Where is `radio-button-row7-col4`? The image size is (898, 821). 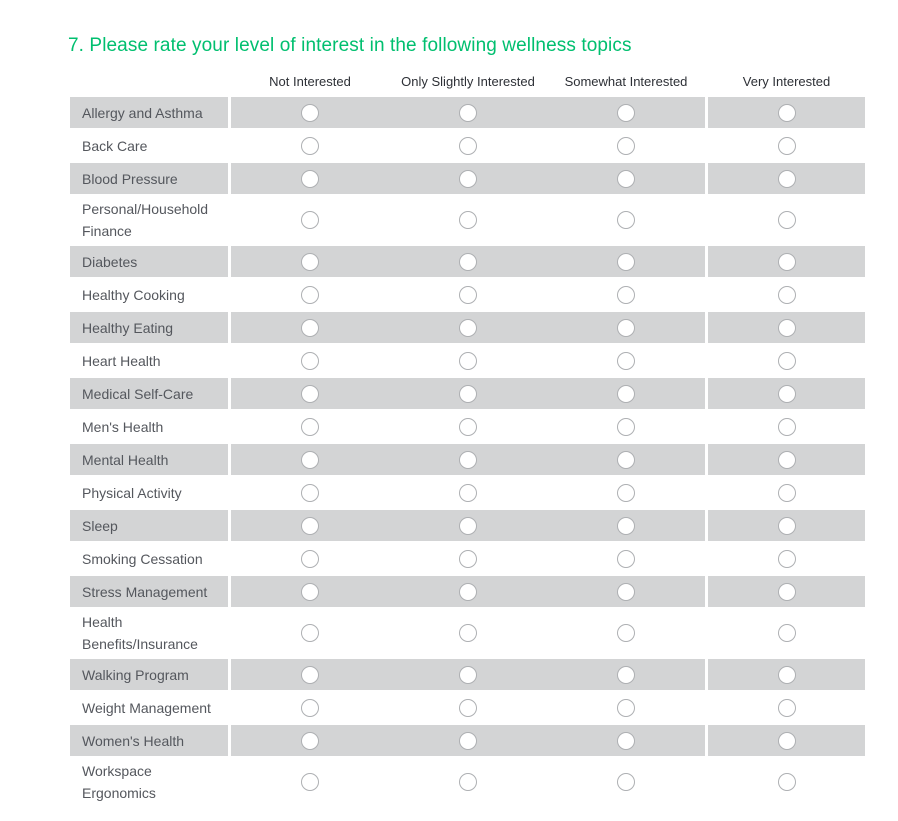 radio-button-row7-col4 is located at coordinates (786, 327).